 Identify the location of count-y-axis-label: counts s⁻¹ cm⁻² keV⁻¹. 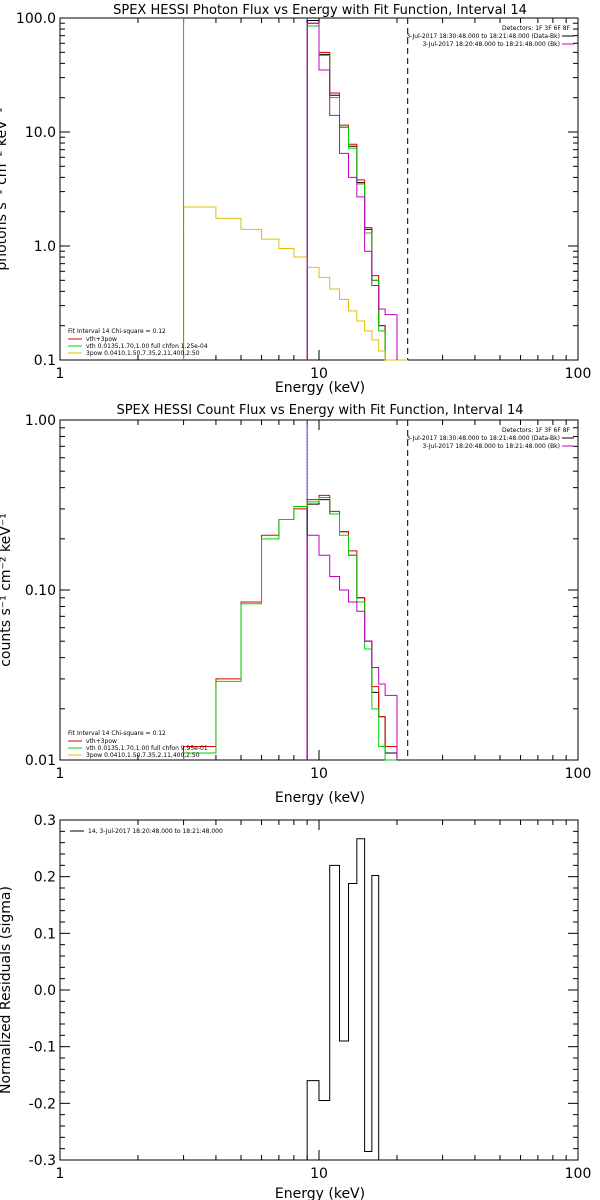
(7, 590).